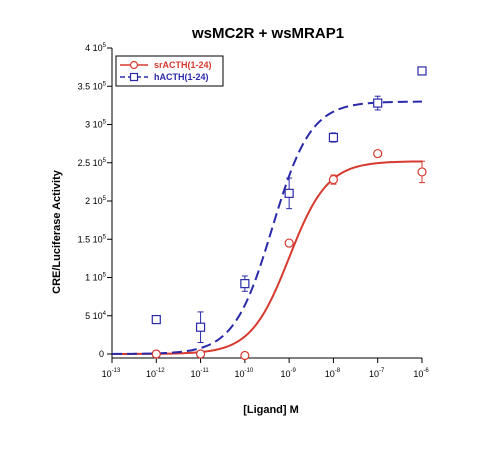 This screenshot has height=459, width=500. Describe the element at coordinates (57, 231) in the screenshot. I see `y-axis-label: CRE/Luciferase Activity` at that location.